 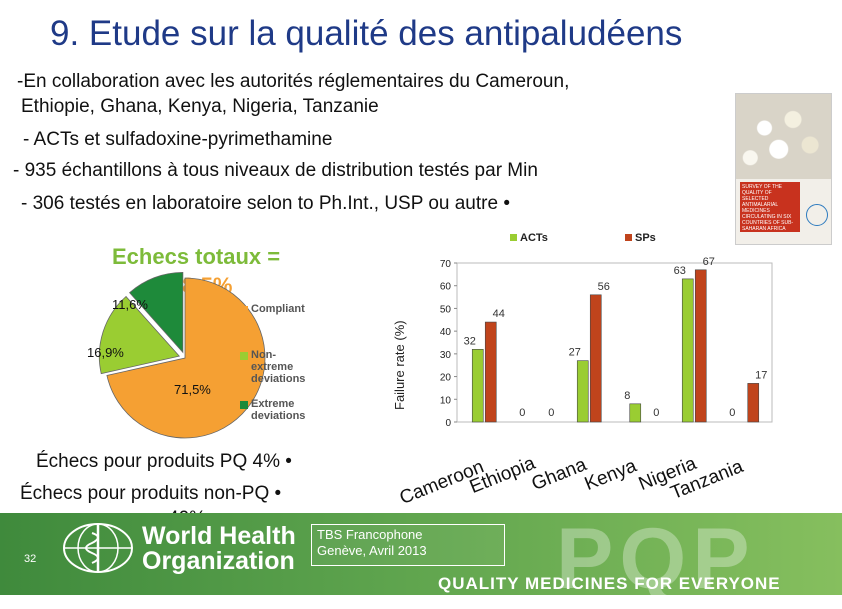 What do you see at coordinates (264, 355) in the screenshot?
I see `legend-nonextreme-l1: Non-` at bounding box center [264, 355].